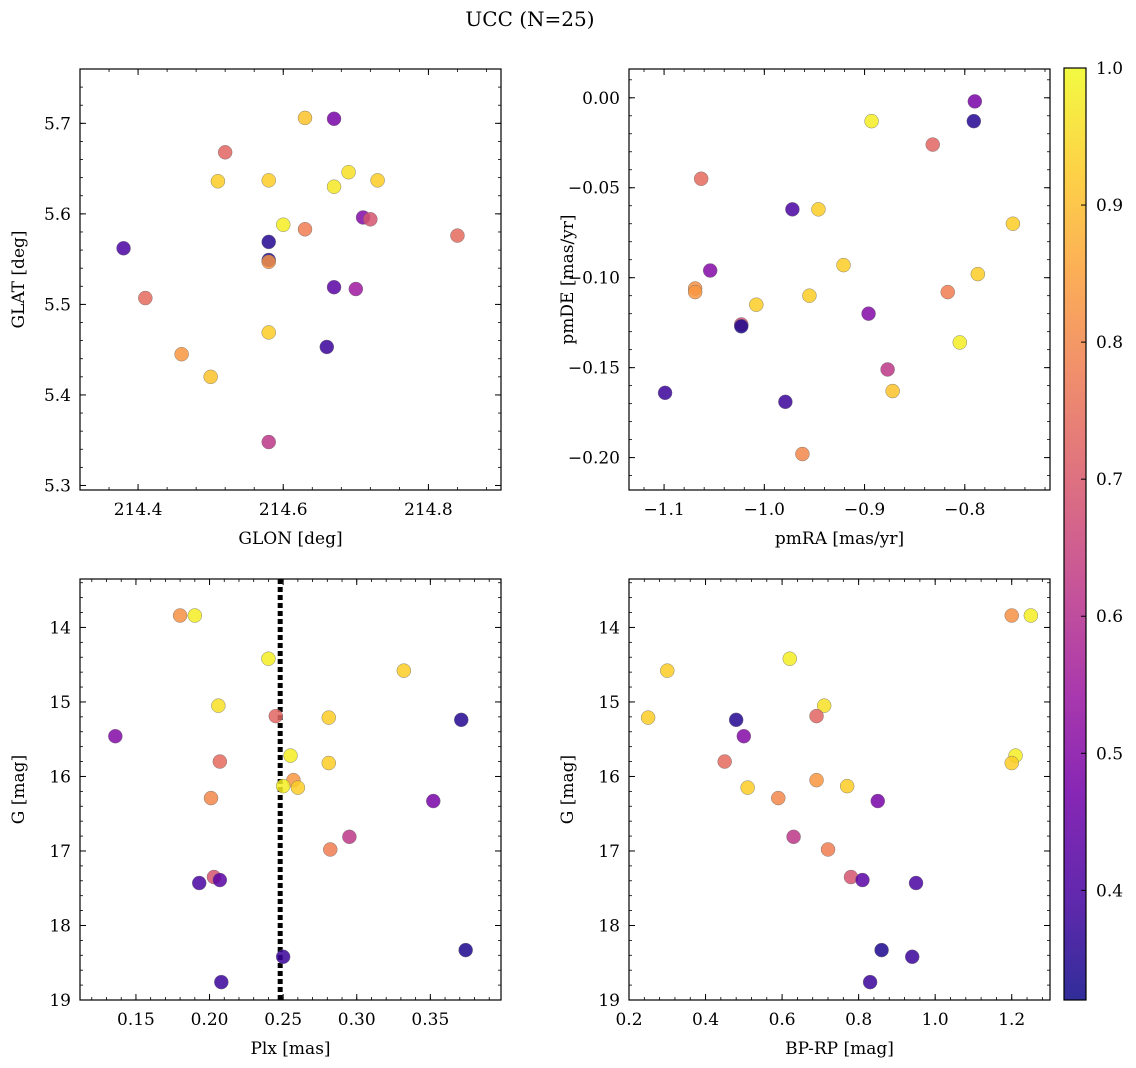  I want to click on x-tick-label: 0.25, so click(283, 1020).